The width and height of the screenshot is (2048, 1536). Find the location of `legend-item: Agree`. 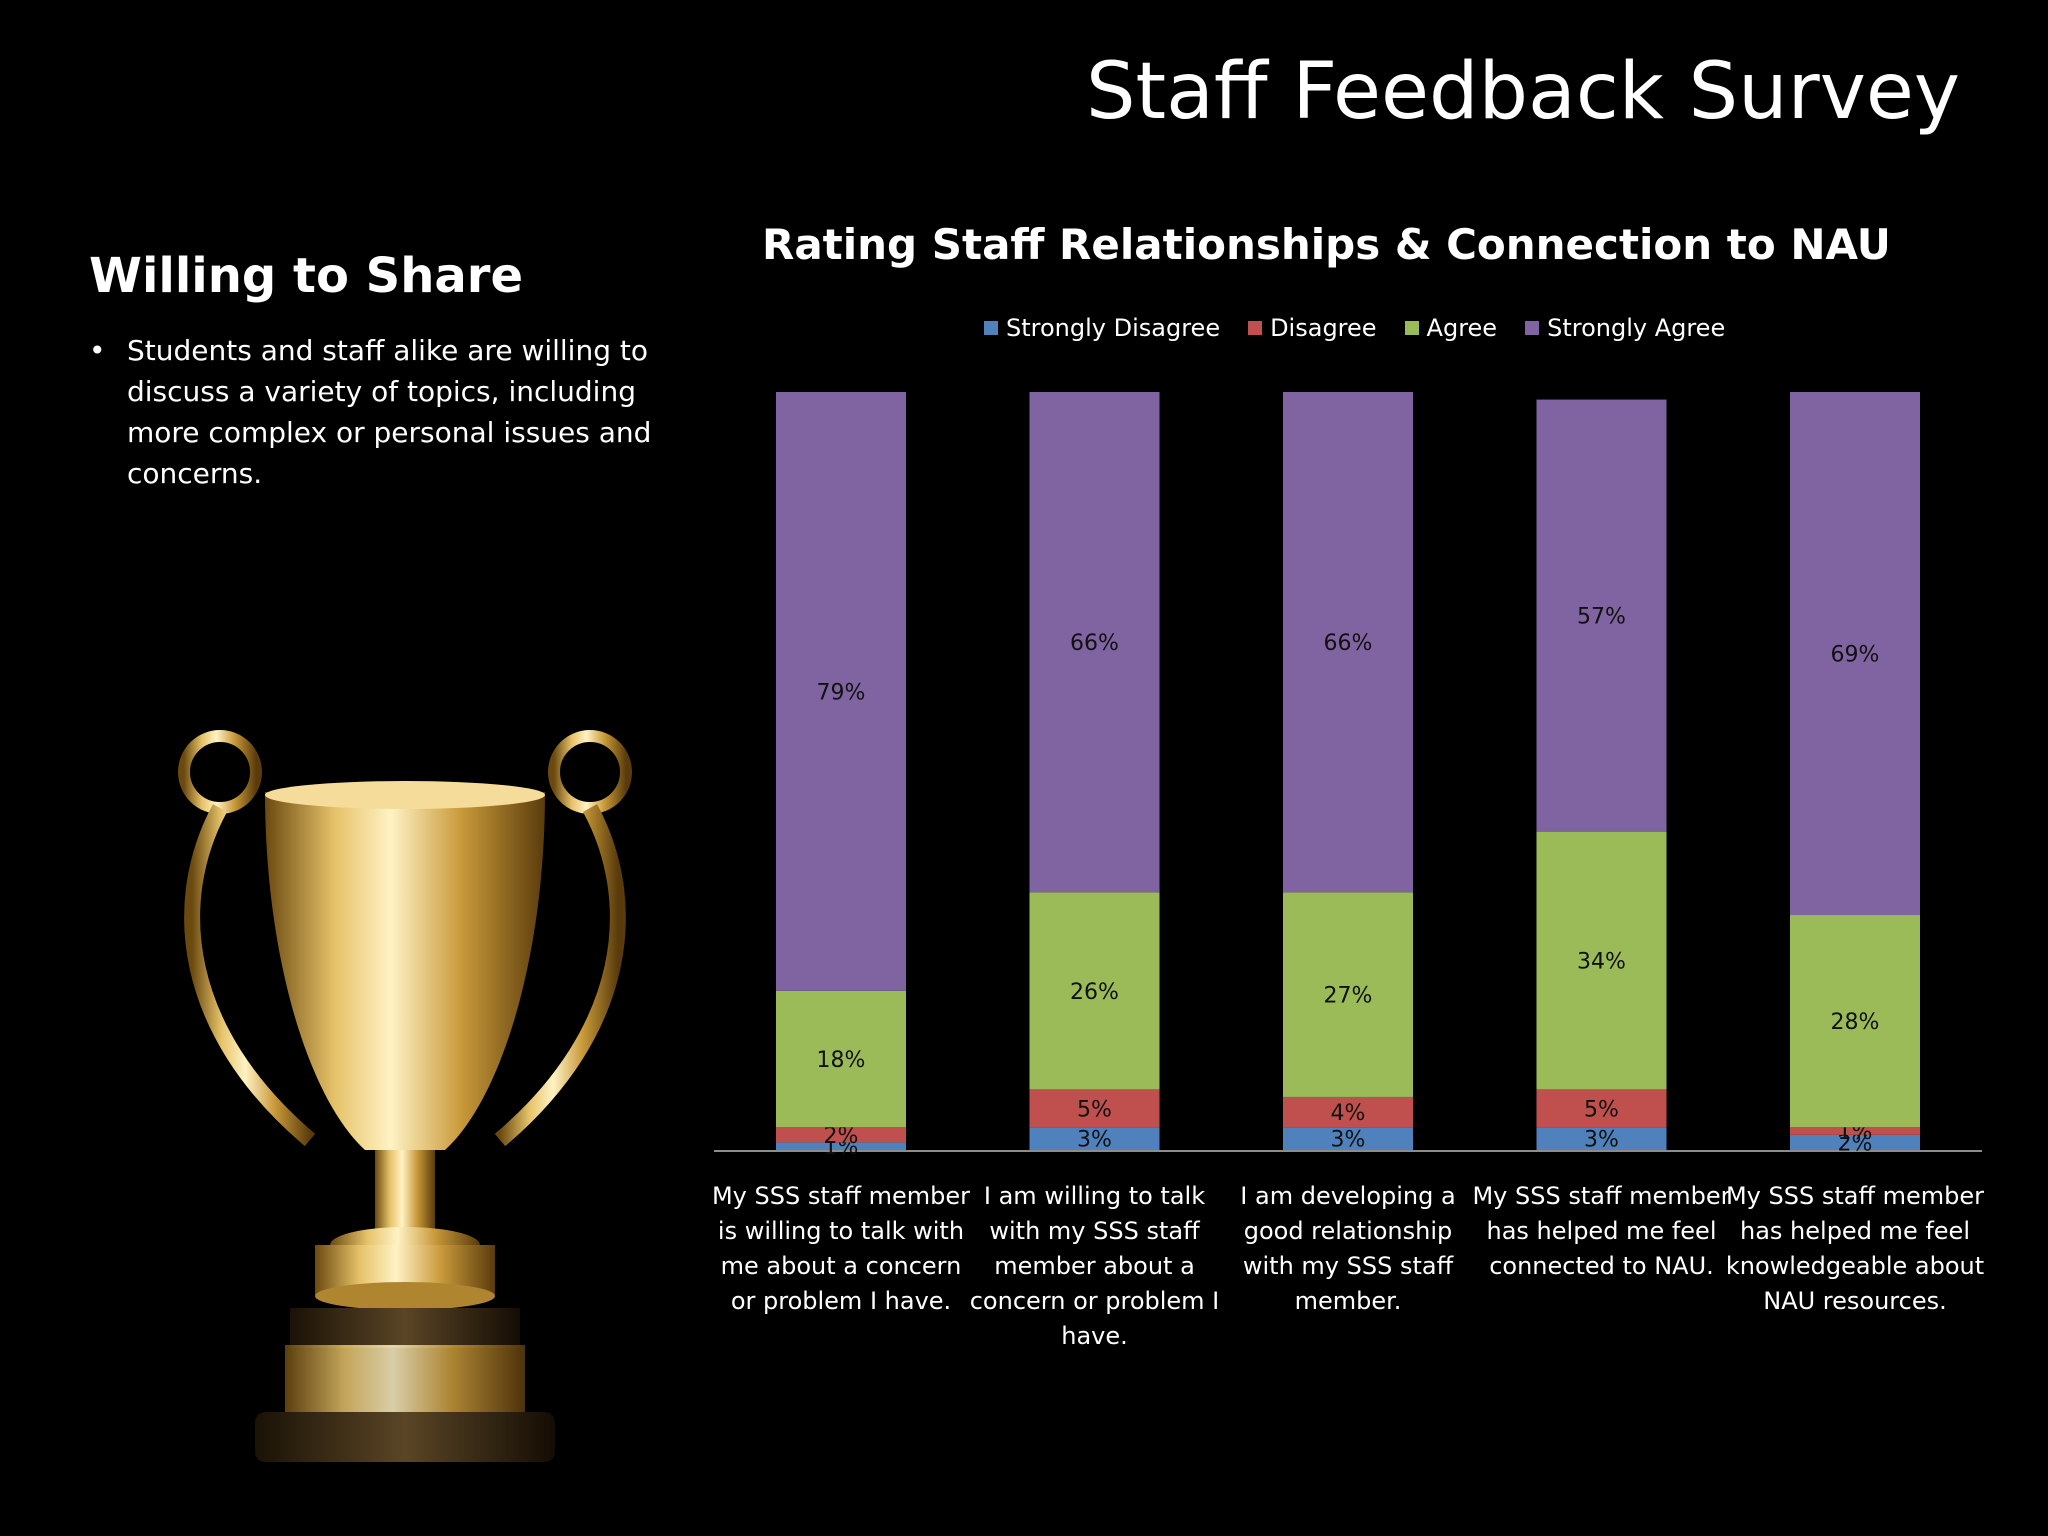

legend-item: Agree is located at coordinates (1451, 328).